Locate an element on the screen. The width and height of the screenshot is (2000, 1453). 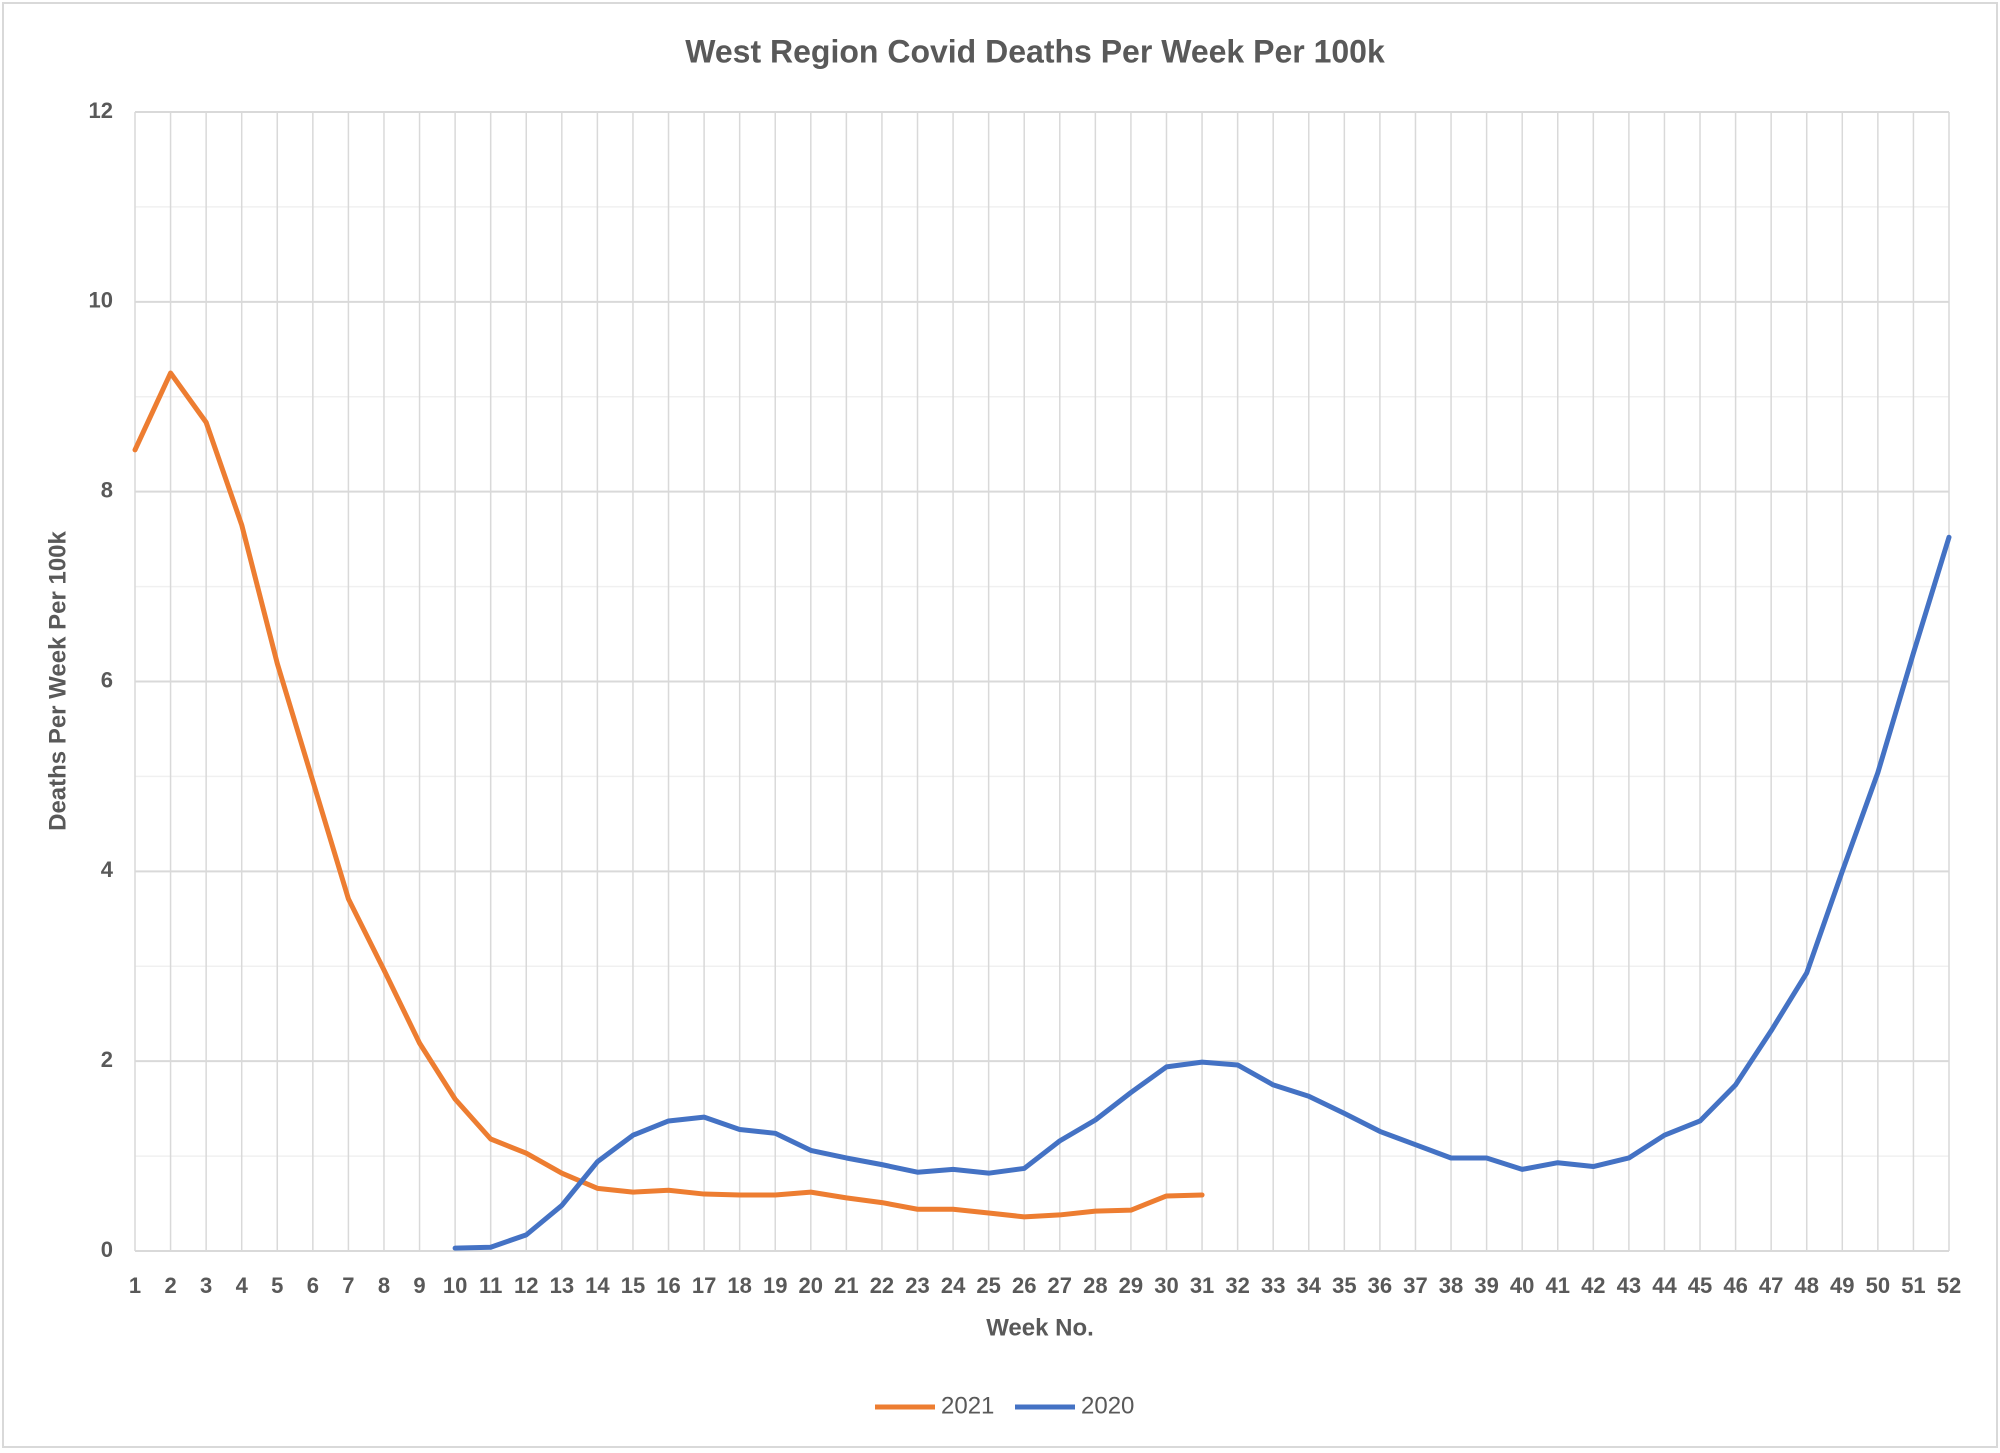
y-tick-label: 4 is located at coordinates (107, 869).